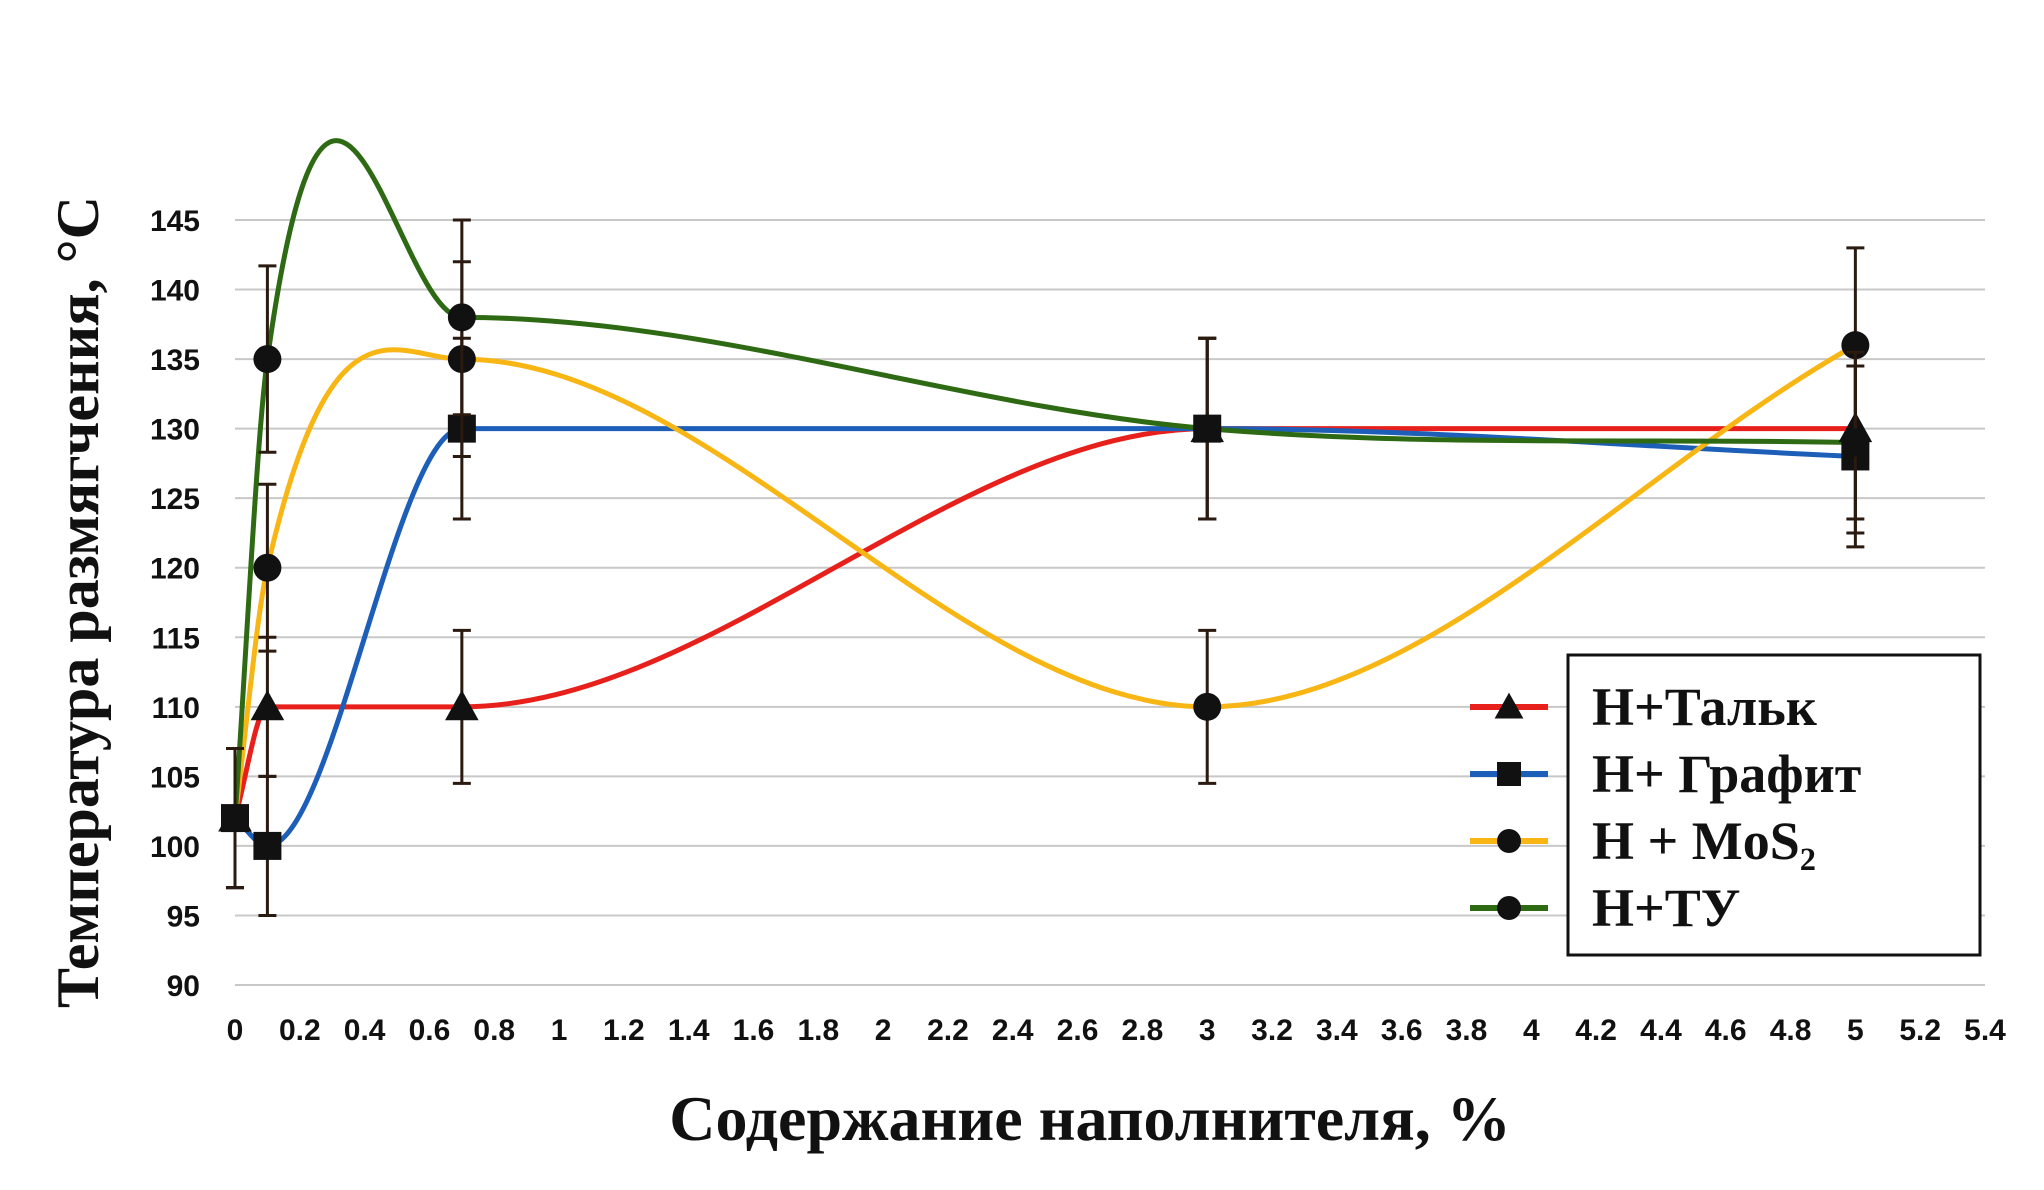  What do you see at coordinates (1467, 1030) in the screenshot?
I see `x-tick-label: 3.8` at bounding box center [1467, 1030].